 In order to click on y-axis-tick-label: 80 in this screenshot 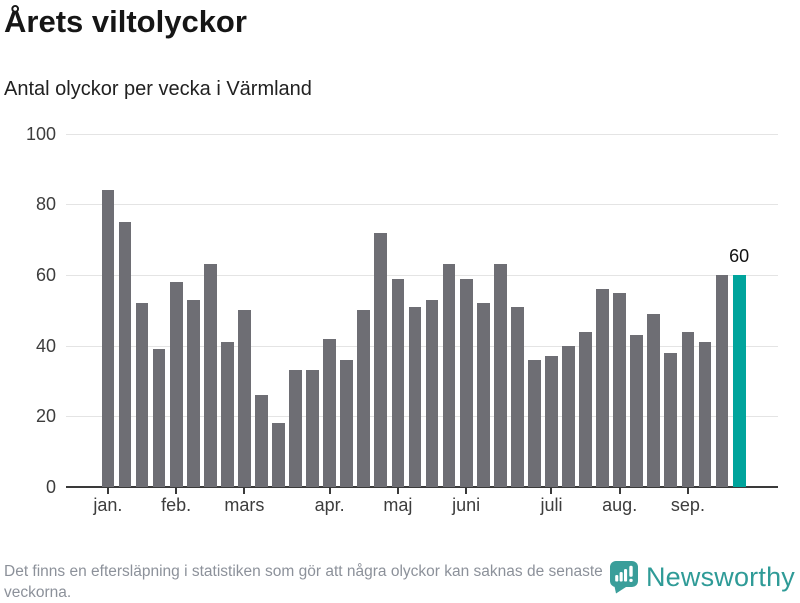, I will do `click(45, 204)`.